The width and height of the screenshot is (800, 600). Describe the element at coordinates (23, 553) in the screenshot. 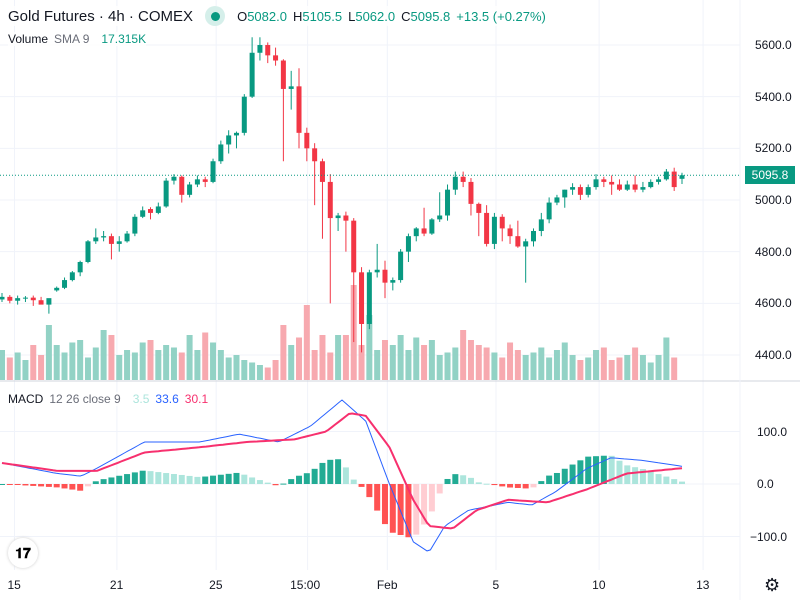

I see `tradingview-logo: 𝟏𝟕` at that location.